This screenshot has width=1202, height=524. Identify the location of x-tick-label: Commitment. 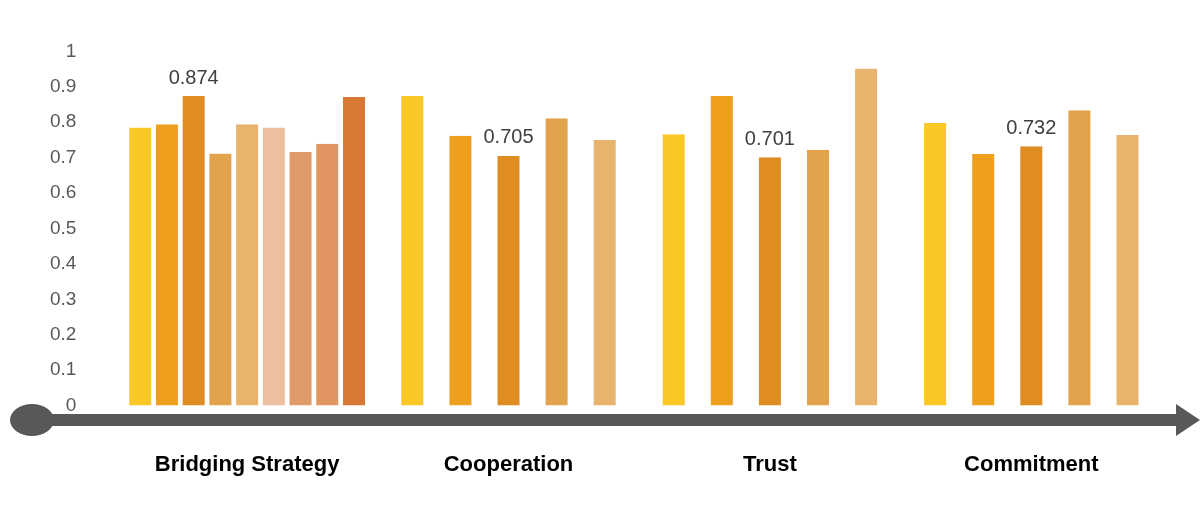
(1032, 463).